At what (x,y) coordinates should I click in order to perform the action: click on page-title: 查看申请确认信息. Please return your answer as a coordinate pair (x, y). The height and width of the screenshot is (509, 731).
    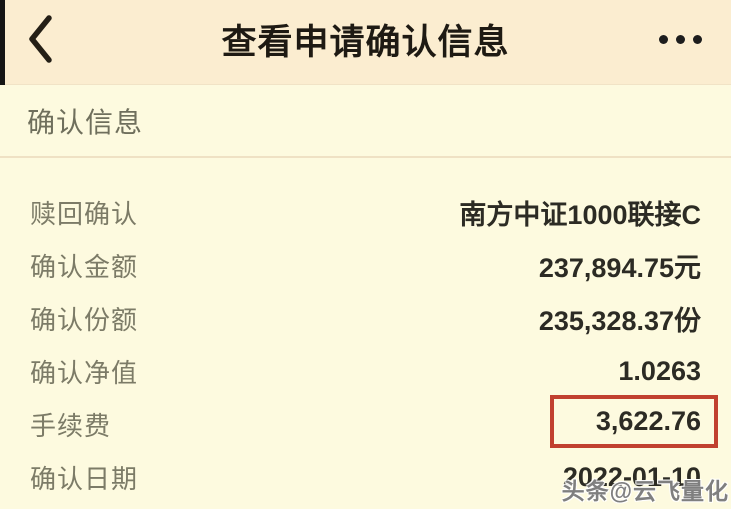
    Looking at the image, I should click on (365, 42).